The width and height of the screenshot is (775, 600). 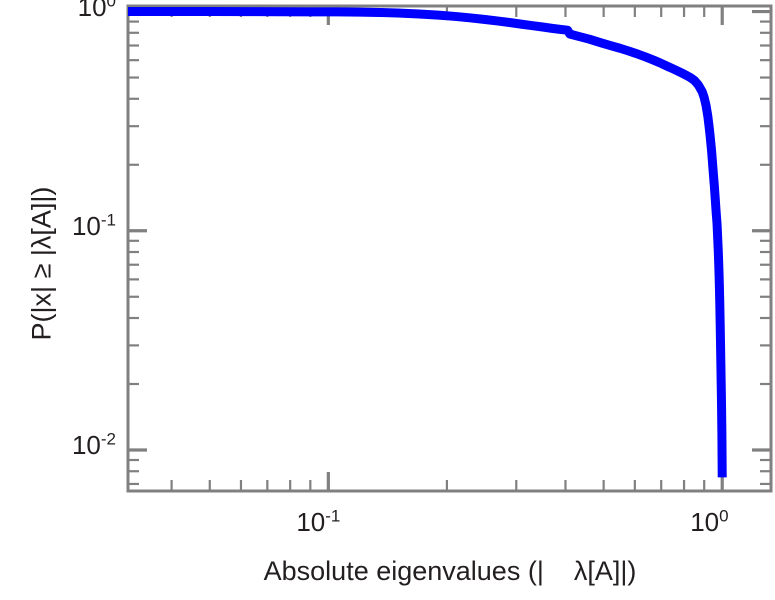 I want to click on y-axis-label: P(|x| ≥ |λ[A]|), so click(x=41, y=263).